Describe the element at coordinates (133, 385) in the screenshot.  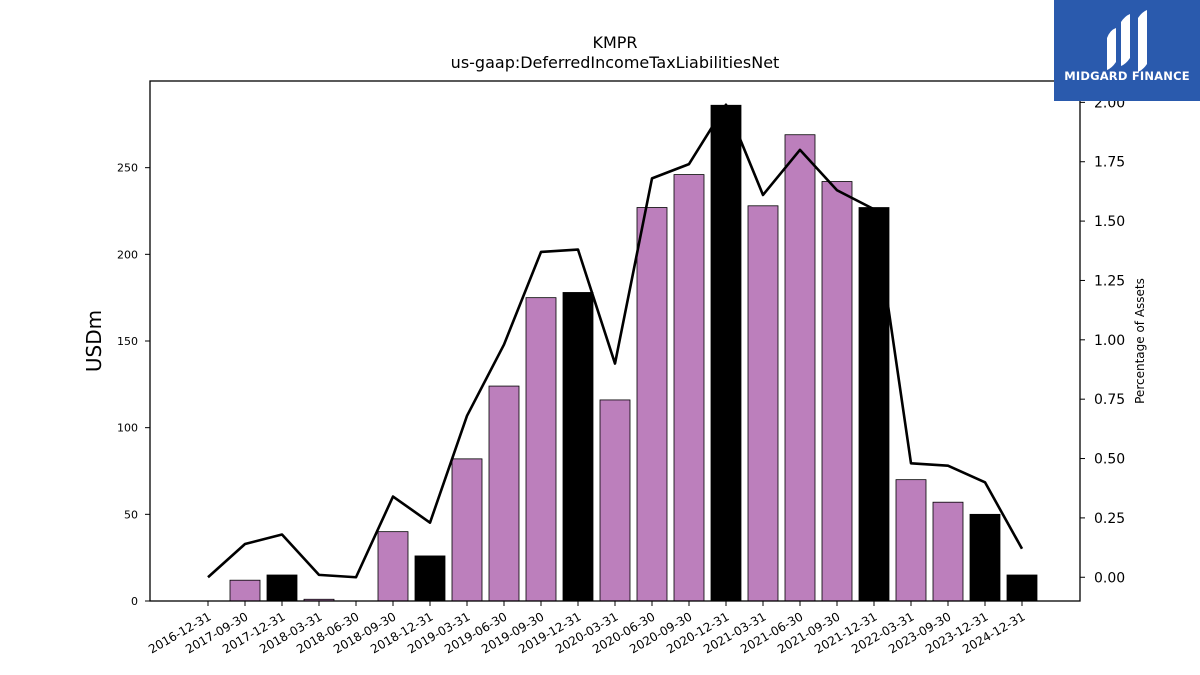
I see `left-axis: 0 50 100 150 200 250` at that location.